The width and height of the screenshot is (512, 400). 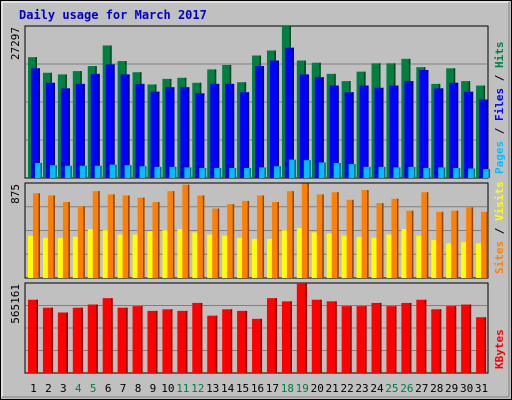 What do you see at coordinates (123, 388) in the screenshot?
I see `x-tick-label-7: 7` at bounding box center [123, 388].